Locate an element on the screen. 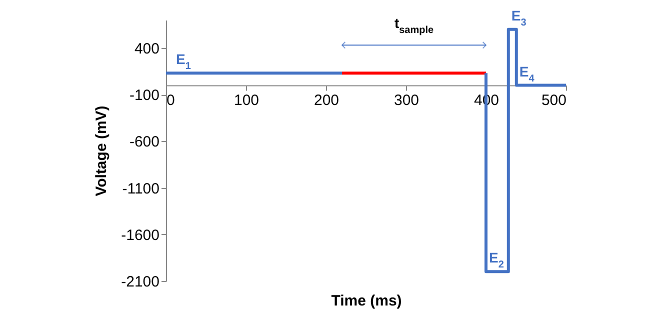  y-tick-label: -1100 is located at coordinates (141, 189).